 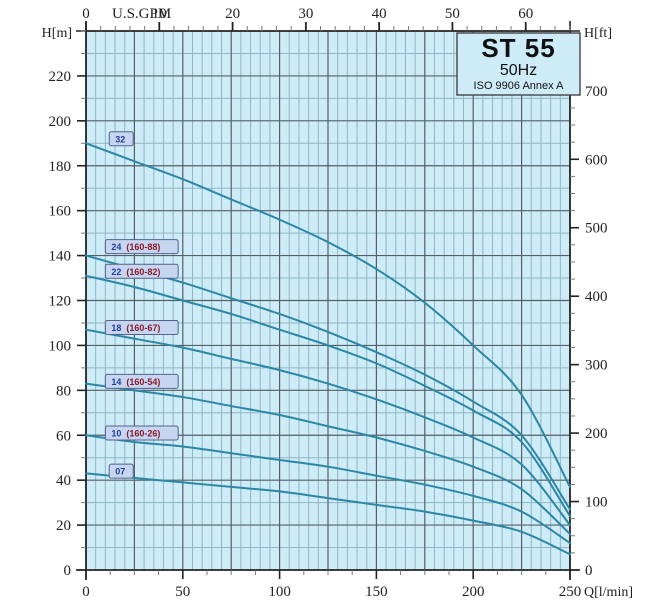 I want to click on curve-label-number: 07, so click(x=120, y=472).